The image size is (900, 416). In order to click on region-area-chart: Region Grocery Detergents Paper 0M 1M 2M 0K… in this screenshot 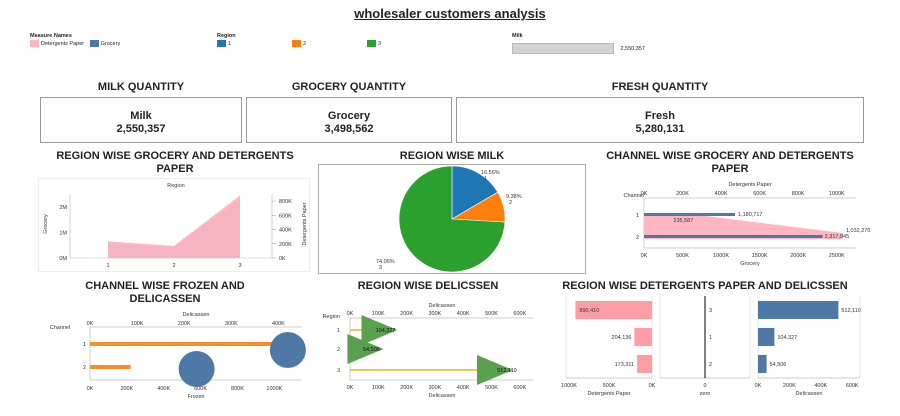, I will do `click(174, 225)`.